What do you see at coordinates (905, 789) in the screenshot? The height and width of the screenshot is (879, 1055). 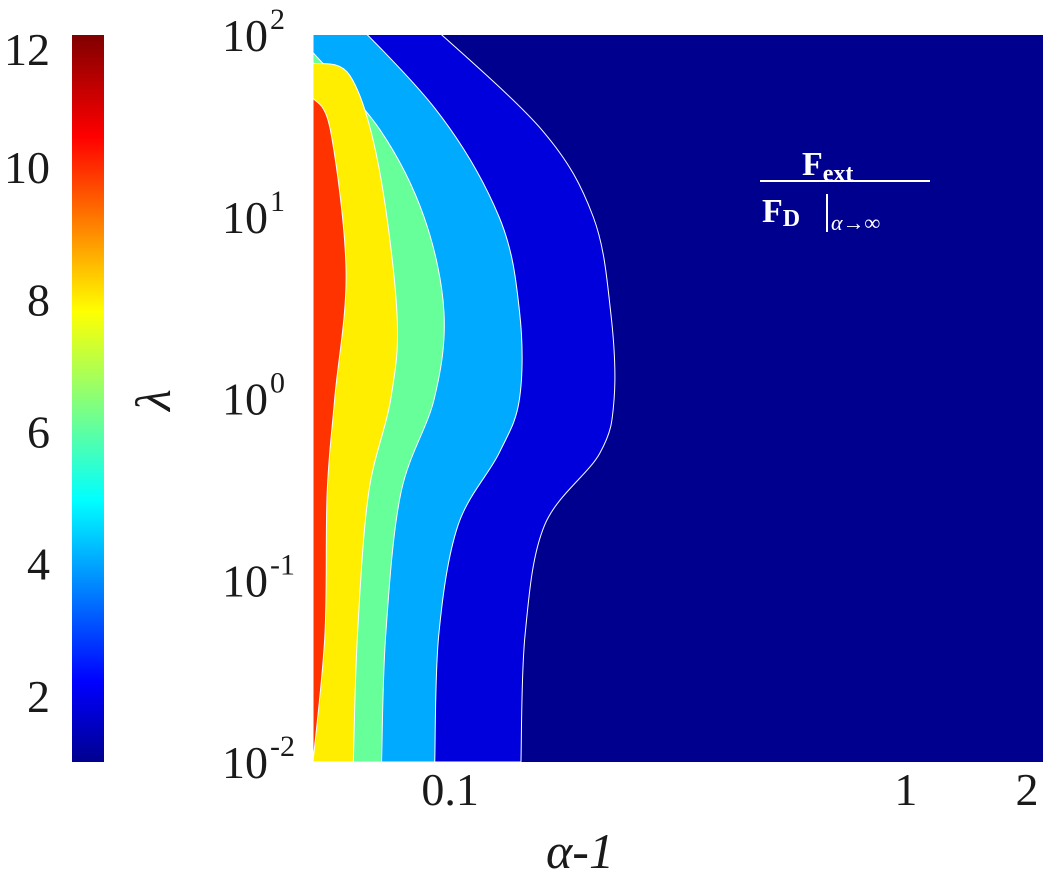 I see `x-tick-label: 1` at bounding box center [905, 789].